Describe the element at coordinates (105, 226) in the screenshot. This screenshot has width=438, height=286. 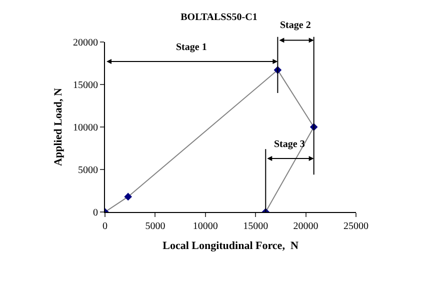
I see `x-tick-label: 0` at that location.